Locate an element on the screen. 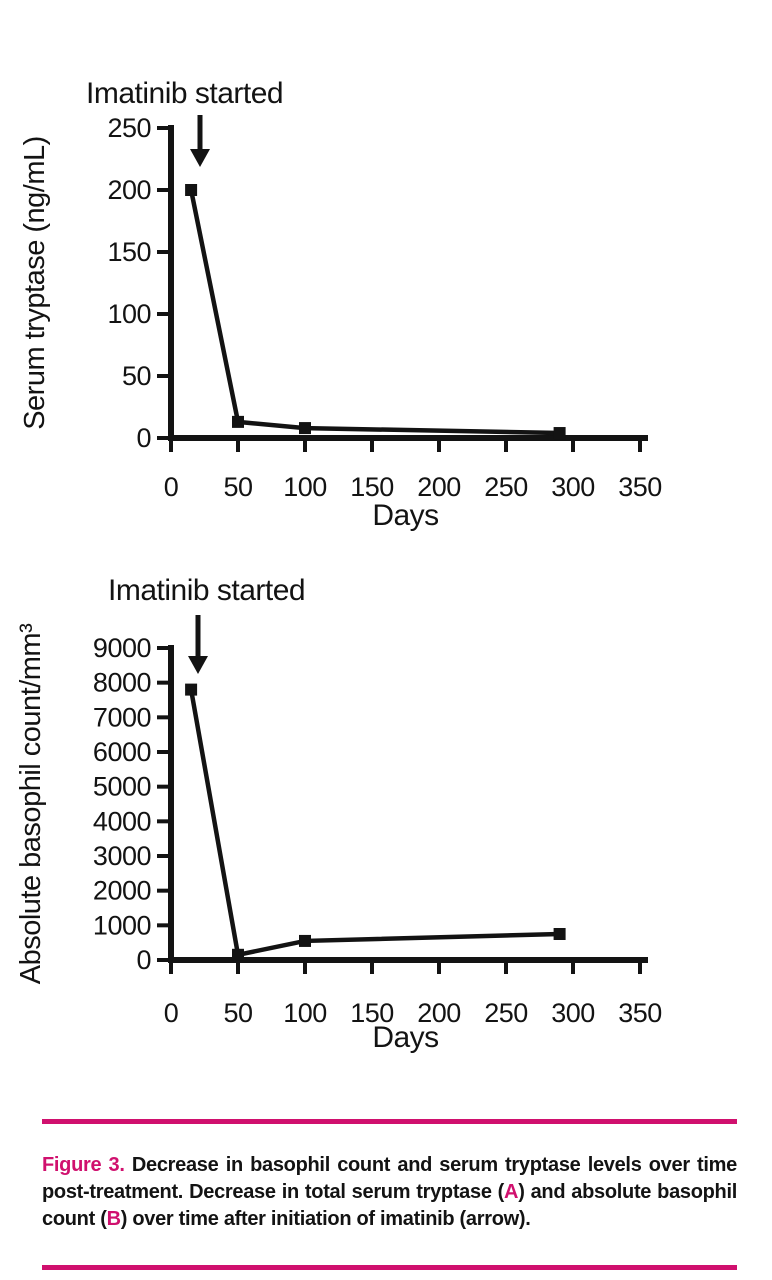 This screenshot has height=1280, width=772. y-axis-title: Serum tryptase (ng/mL) is located at coordinates (35, 283).